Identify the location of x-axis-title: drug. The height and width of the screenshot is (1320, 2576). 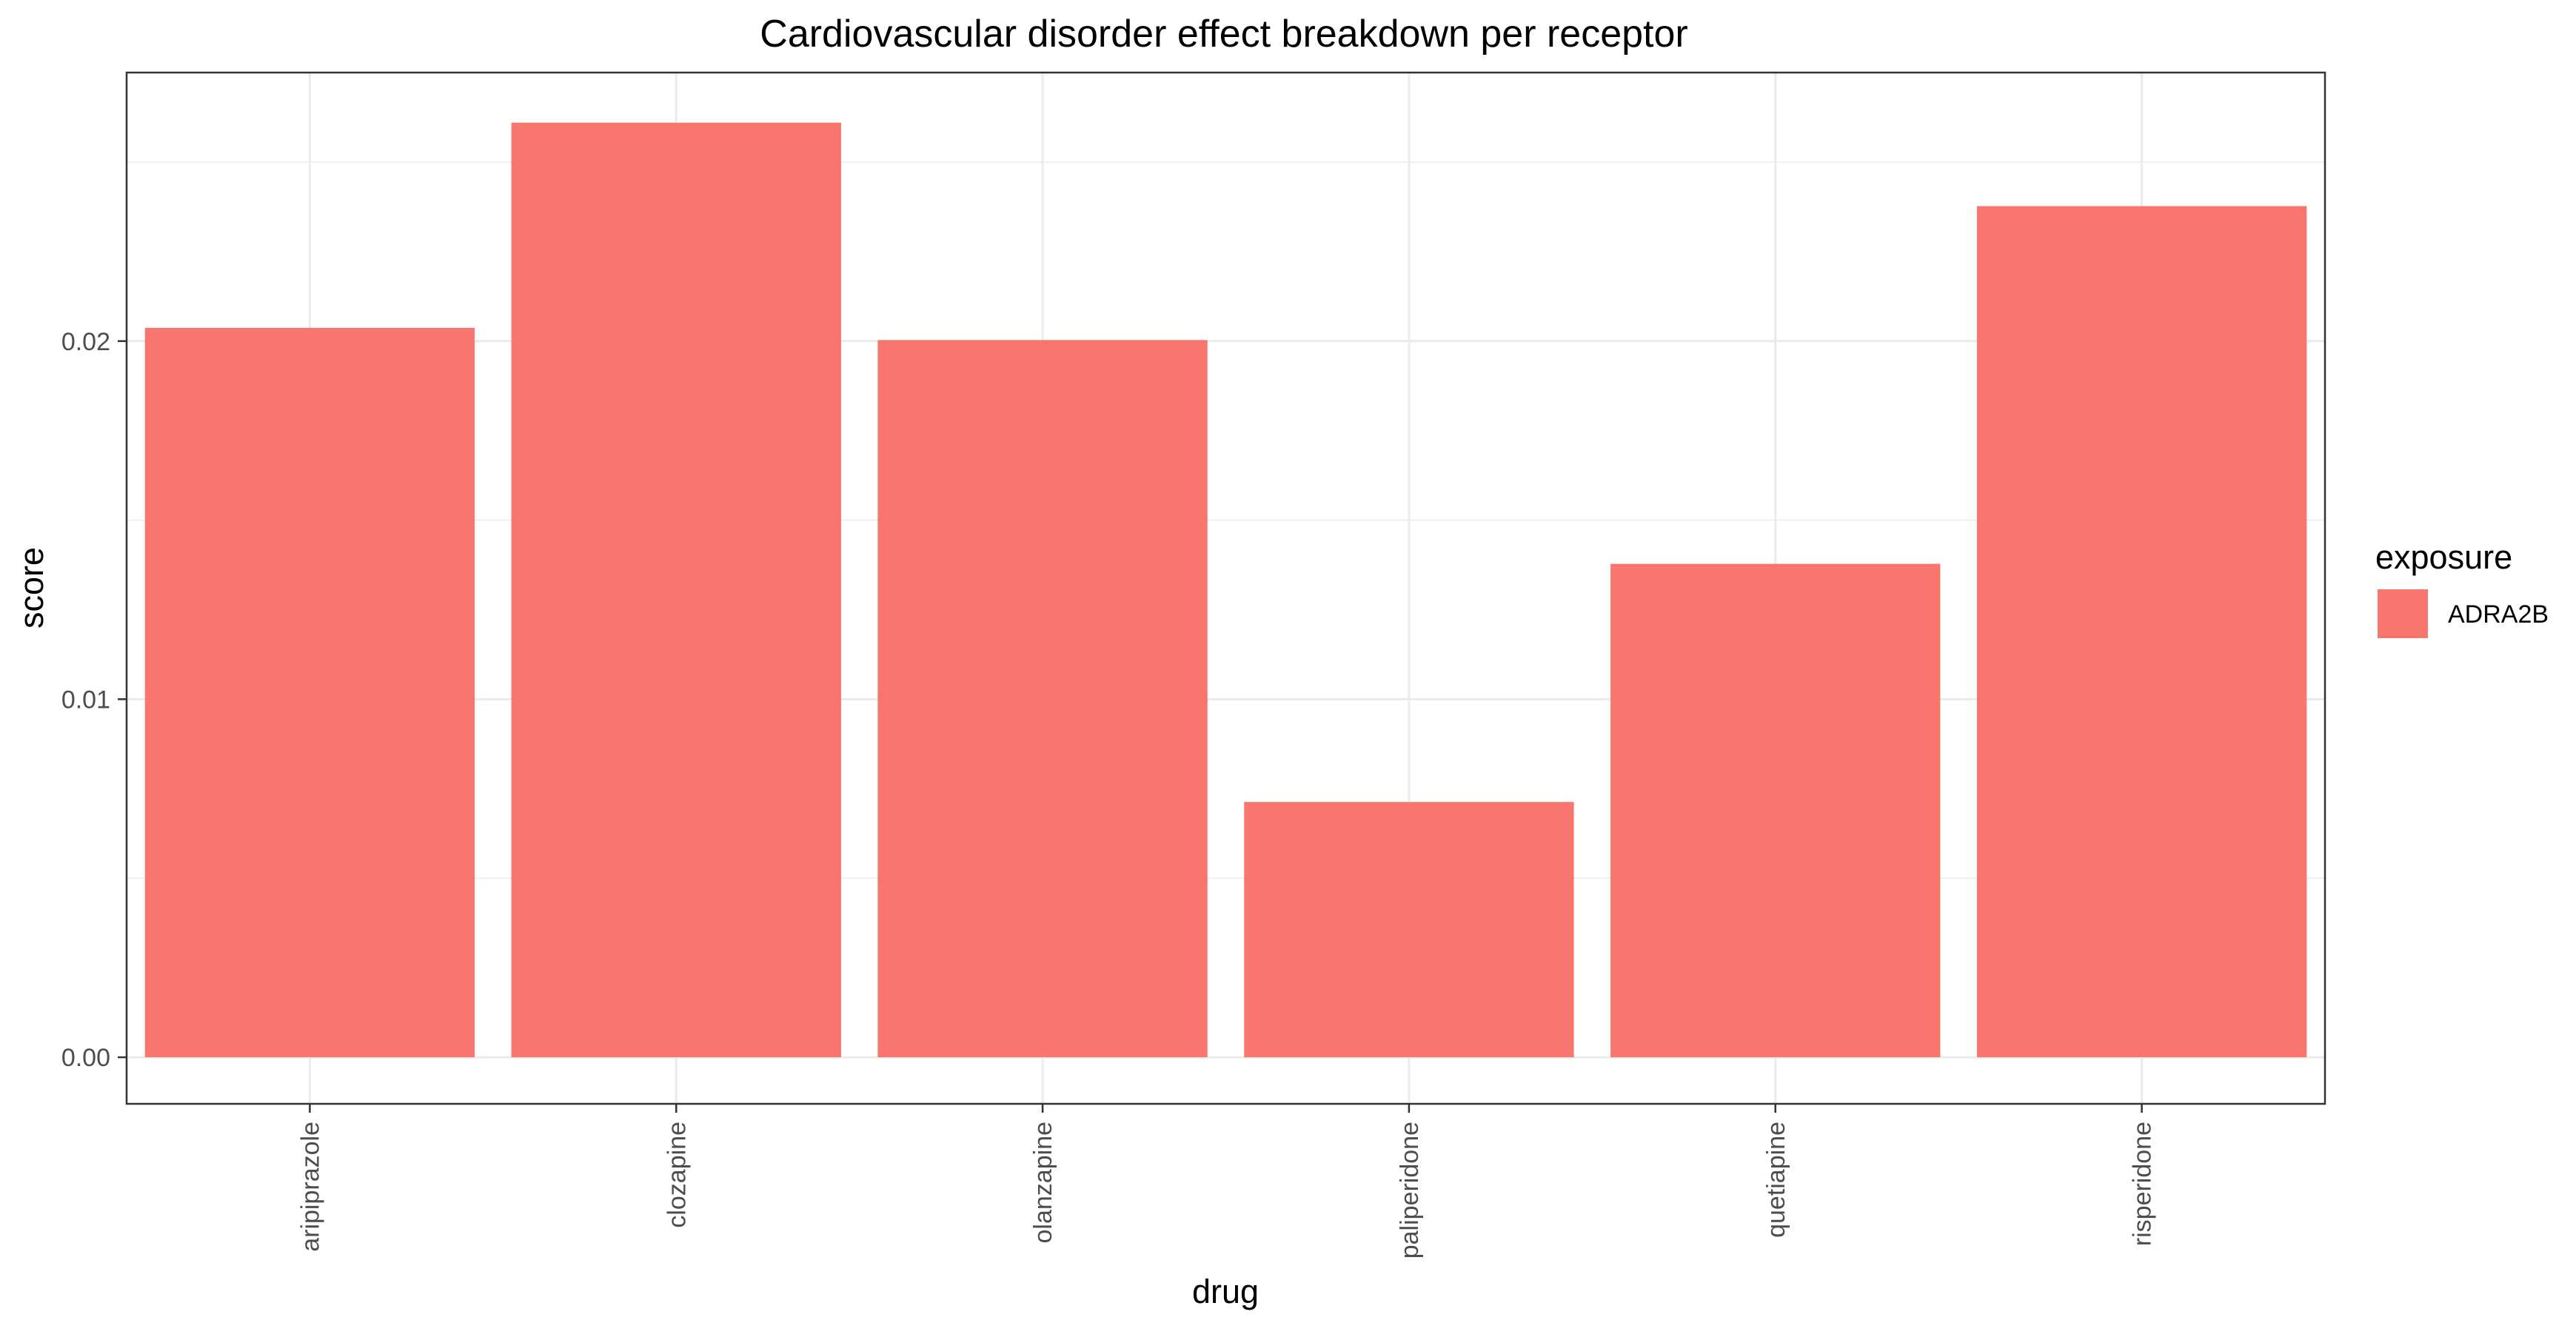
(1225, 1292).